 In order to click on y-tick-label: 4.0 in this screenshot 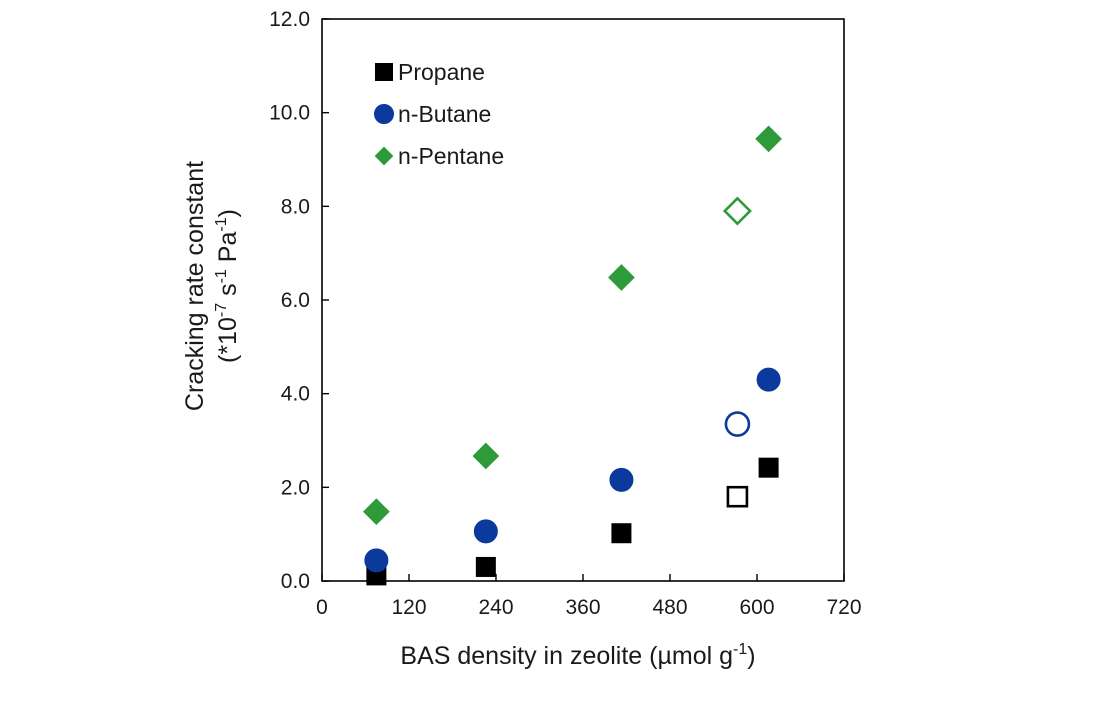, I will do `click(295, 394)`.